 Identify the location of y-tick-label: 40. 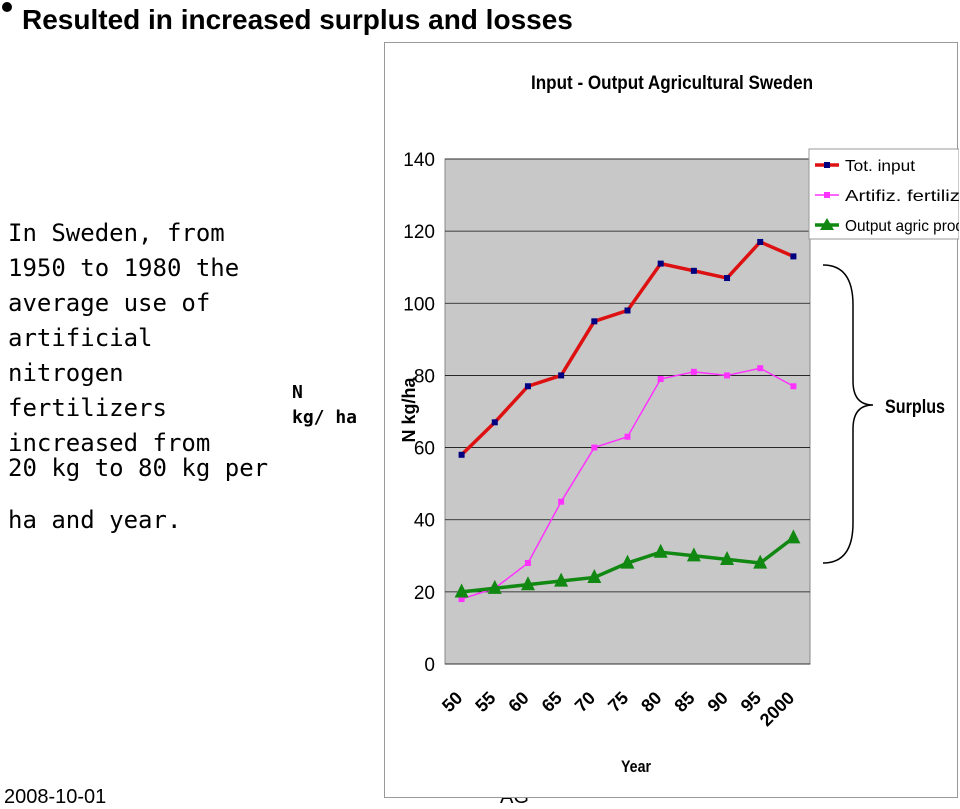
(424, 521).